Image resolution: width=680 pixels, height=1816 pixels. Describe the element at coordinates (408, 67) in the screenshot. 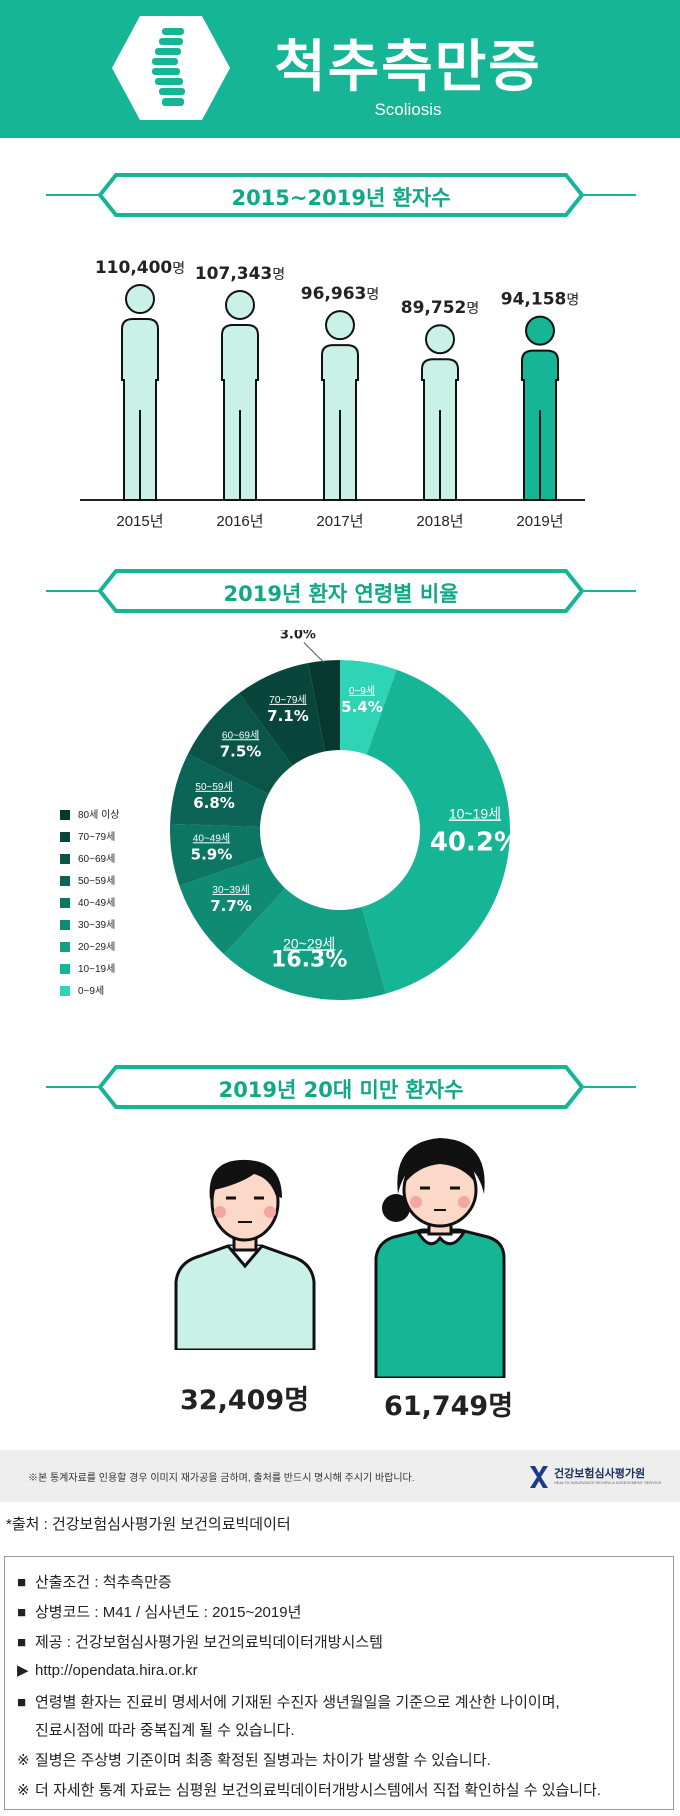

I see `page-title: 척추측만증` at that location.